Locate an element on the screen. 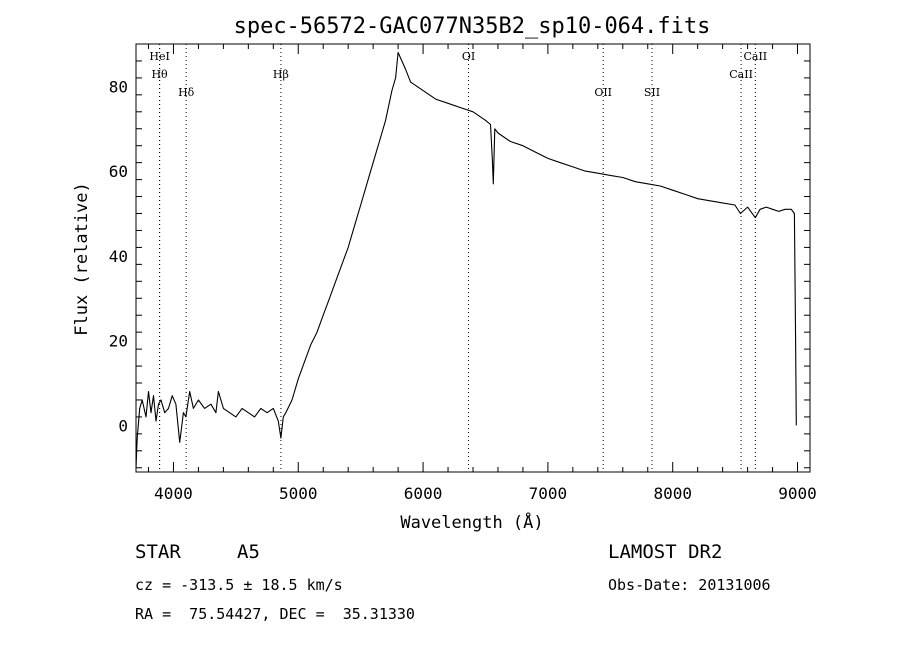  y-tick-label: 0 is located at coordinates (123, 425).